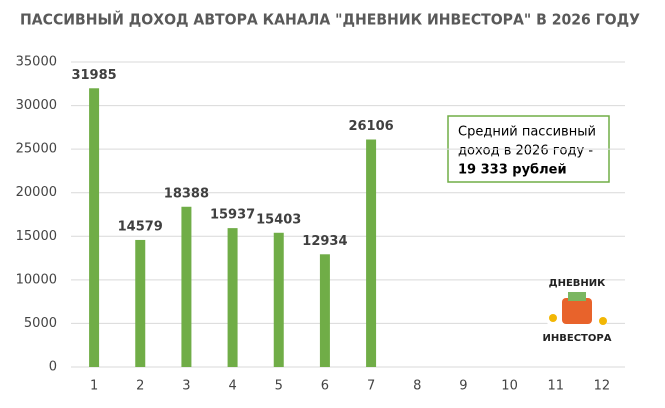  What do you see at coordinates (512, 170) in the screenshot?
I see `annotation-highlight: 19 333 рублей` at bounding box center [512, 170].